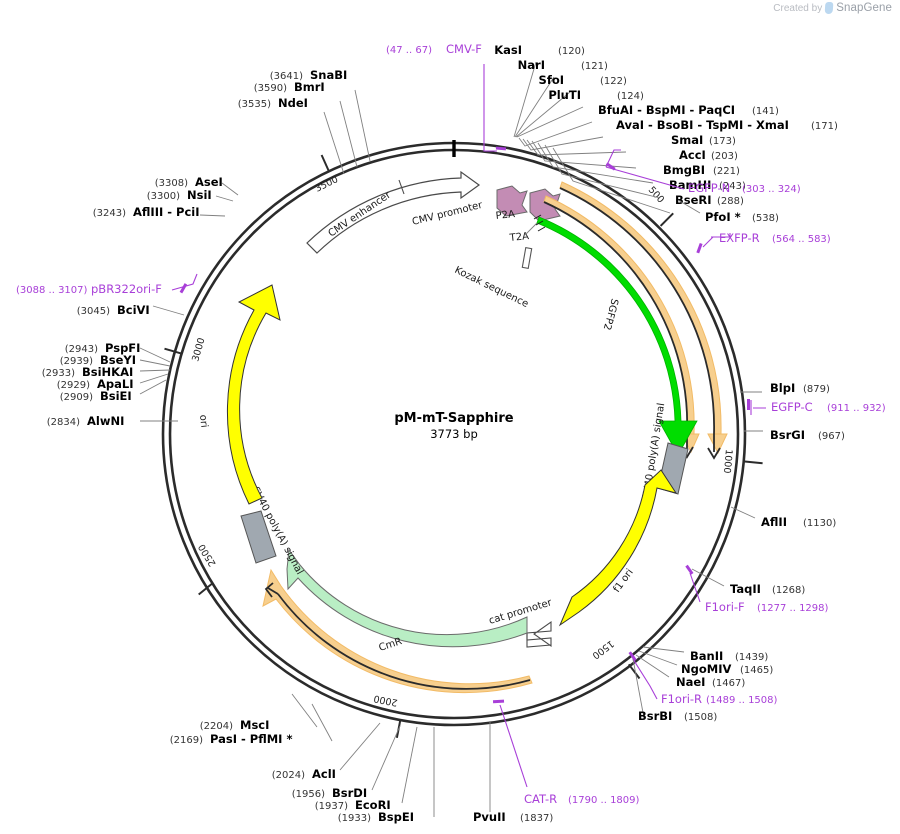 Image resolution: width=900 pixels, height=834 pixels. I want to click on enzyme-pos-asei: (3308), so click(171, 183).